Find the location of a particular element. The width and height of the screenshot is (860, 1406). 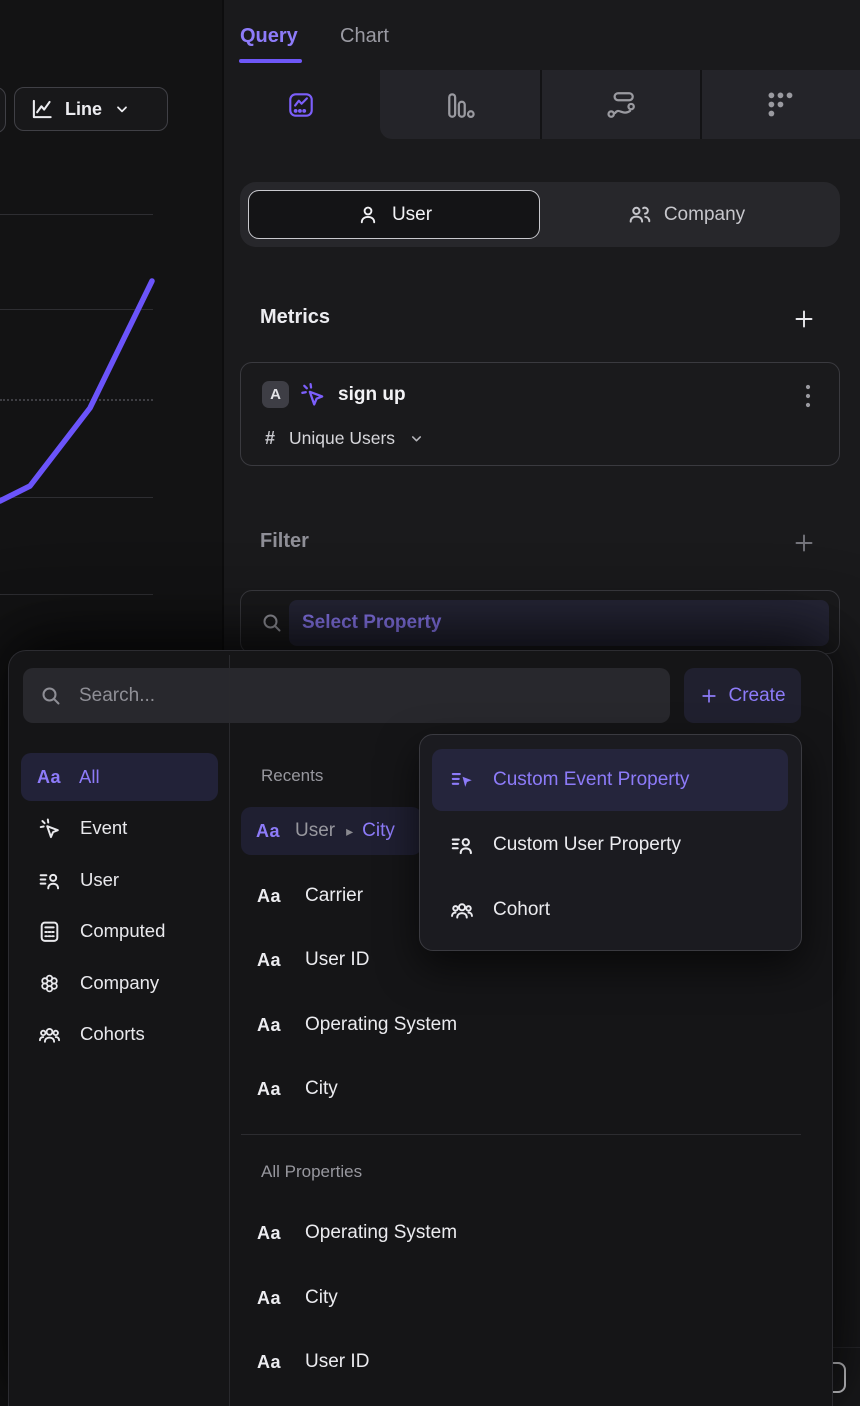

insights-icon is located at coordinates (301, 105).